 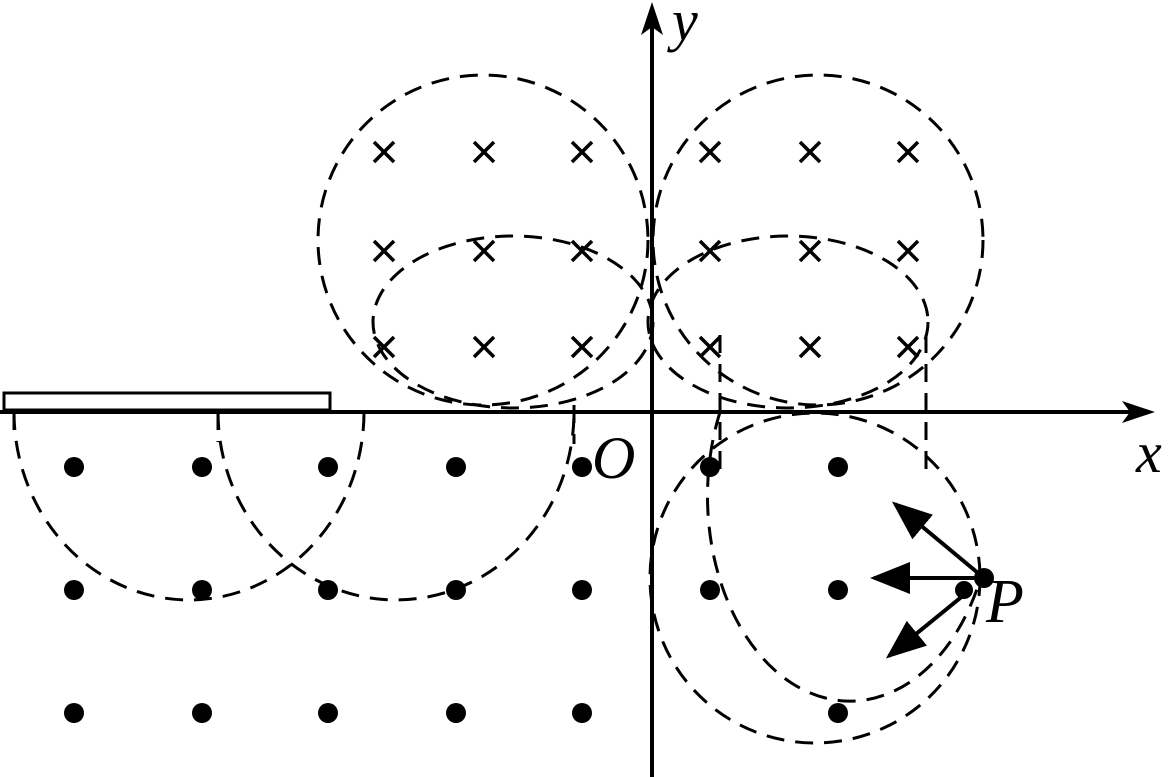 I want to click on trajectory-circle-upper-right-large, so click(x=818, y=240).